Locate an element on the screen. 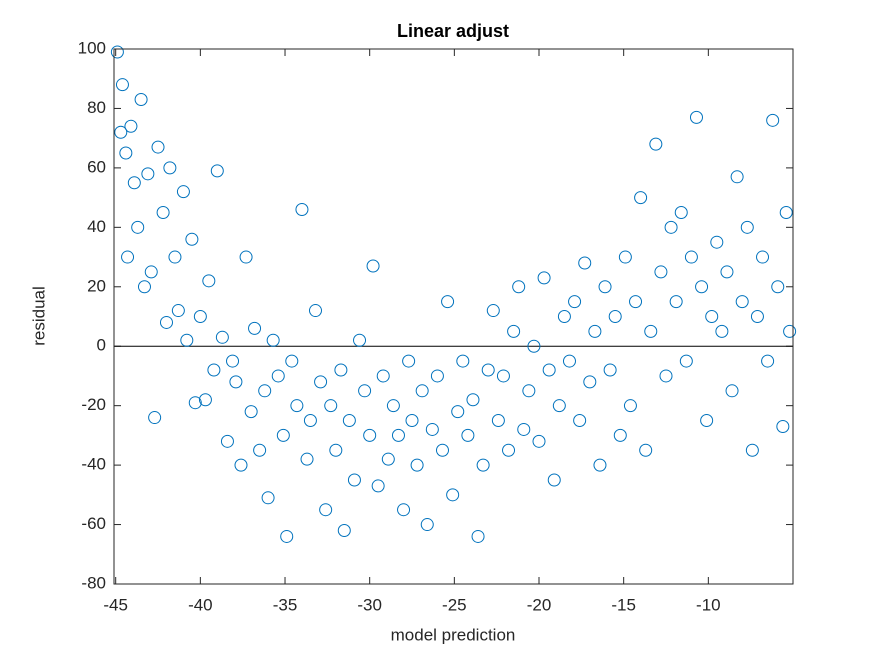 The width and height of the screenshot is (875, 656). y-tick-label: 80 is located at coordinates (96, 107).